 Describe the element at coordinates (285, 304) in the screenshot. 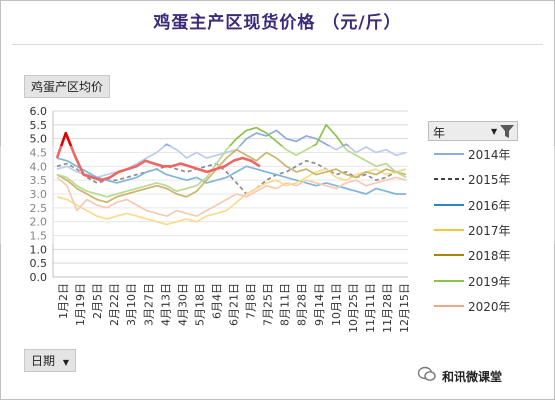

I see `x-tick-label: 8月11日` at that location.